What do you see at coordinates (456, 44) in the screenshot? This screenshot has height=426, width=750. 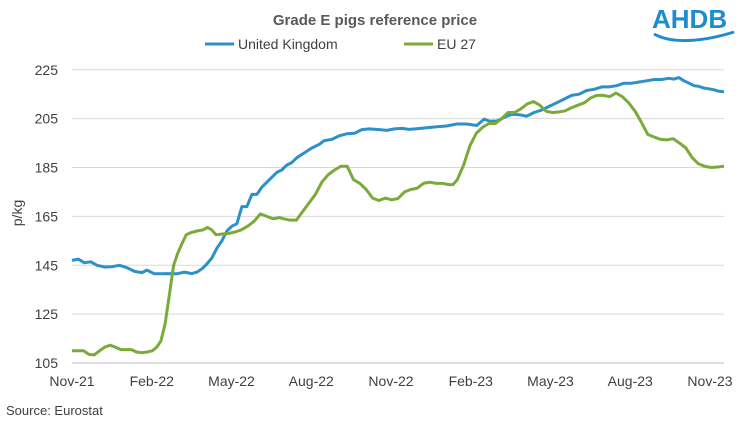 I see `legend-label-eu-27: EU 27` at bounding box center [456, 44].